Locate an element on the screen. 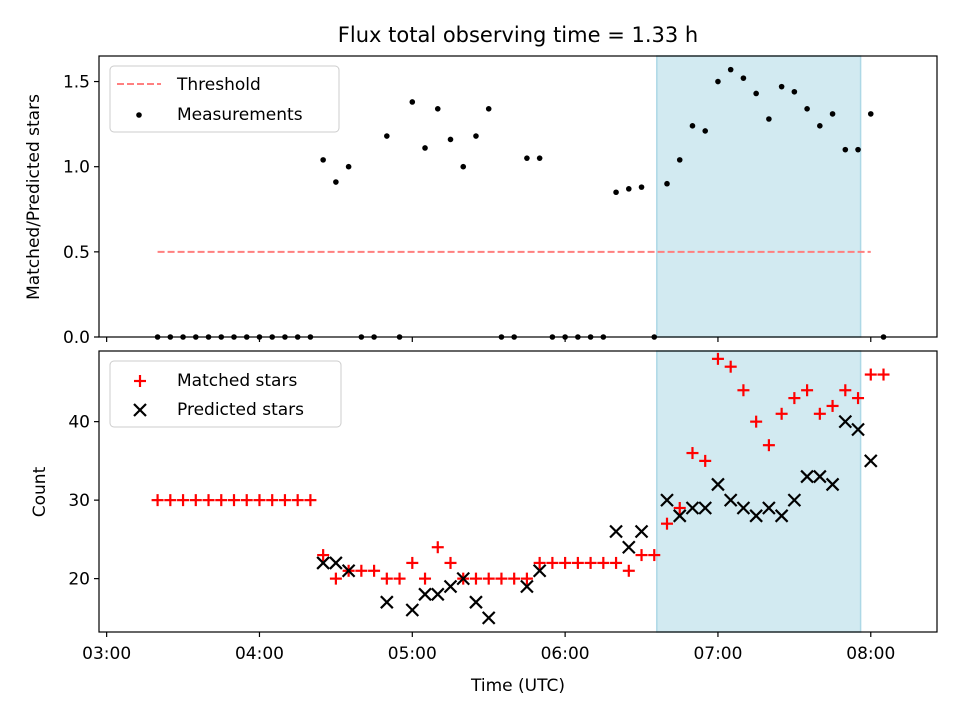 The image size is (960, 720). legend-measurement-marker is located at coordinates (139, 115).